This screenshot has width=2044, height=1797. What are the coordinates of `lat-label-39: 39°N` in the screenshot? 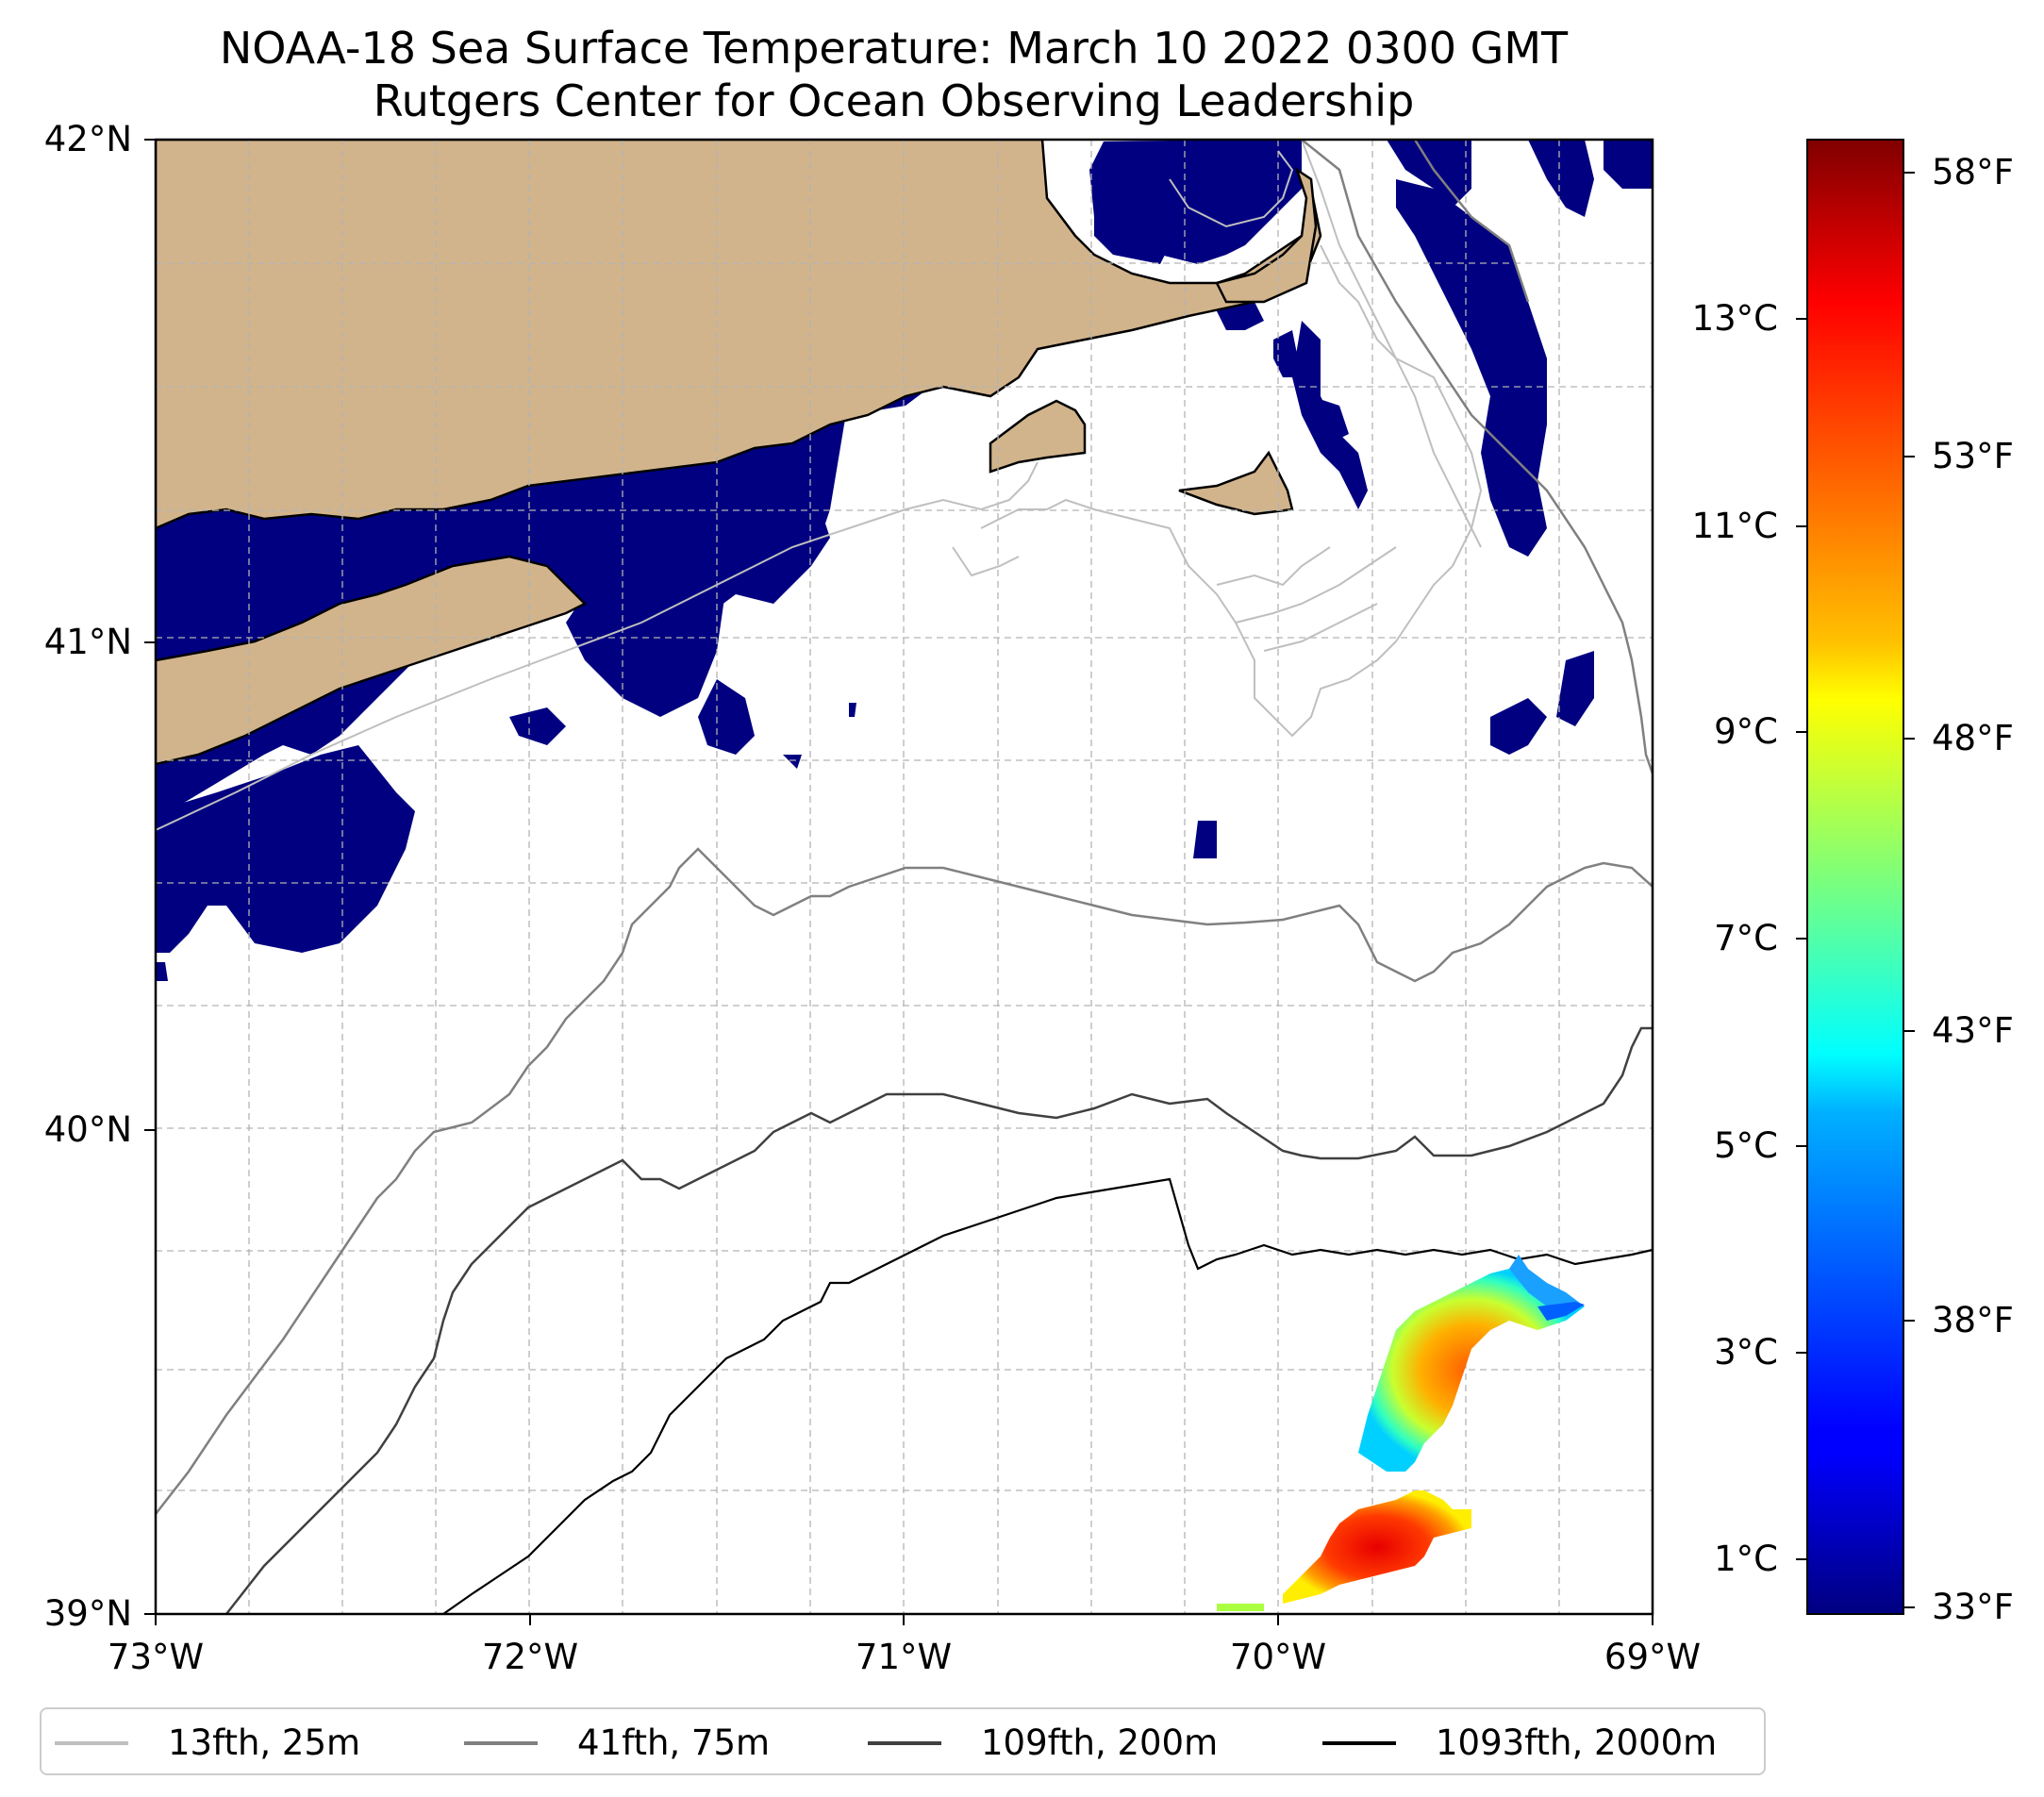 It's located at (87, 1613).